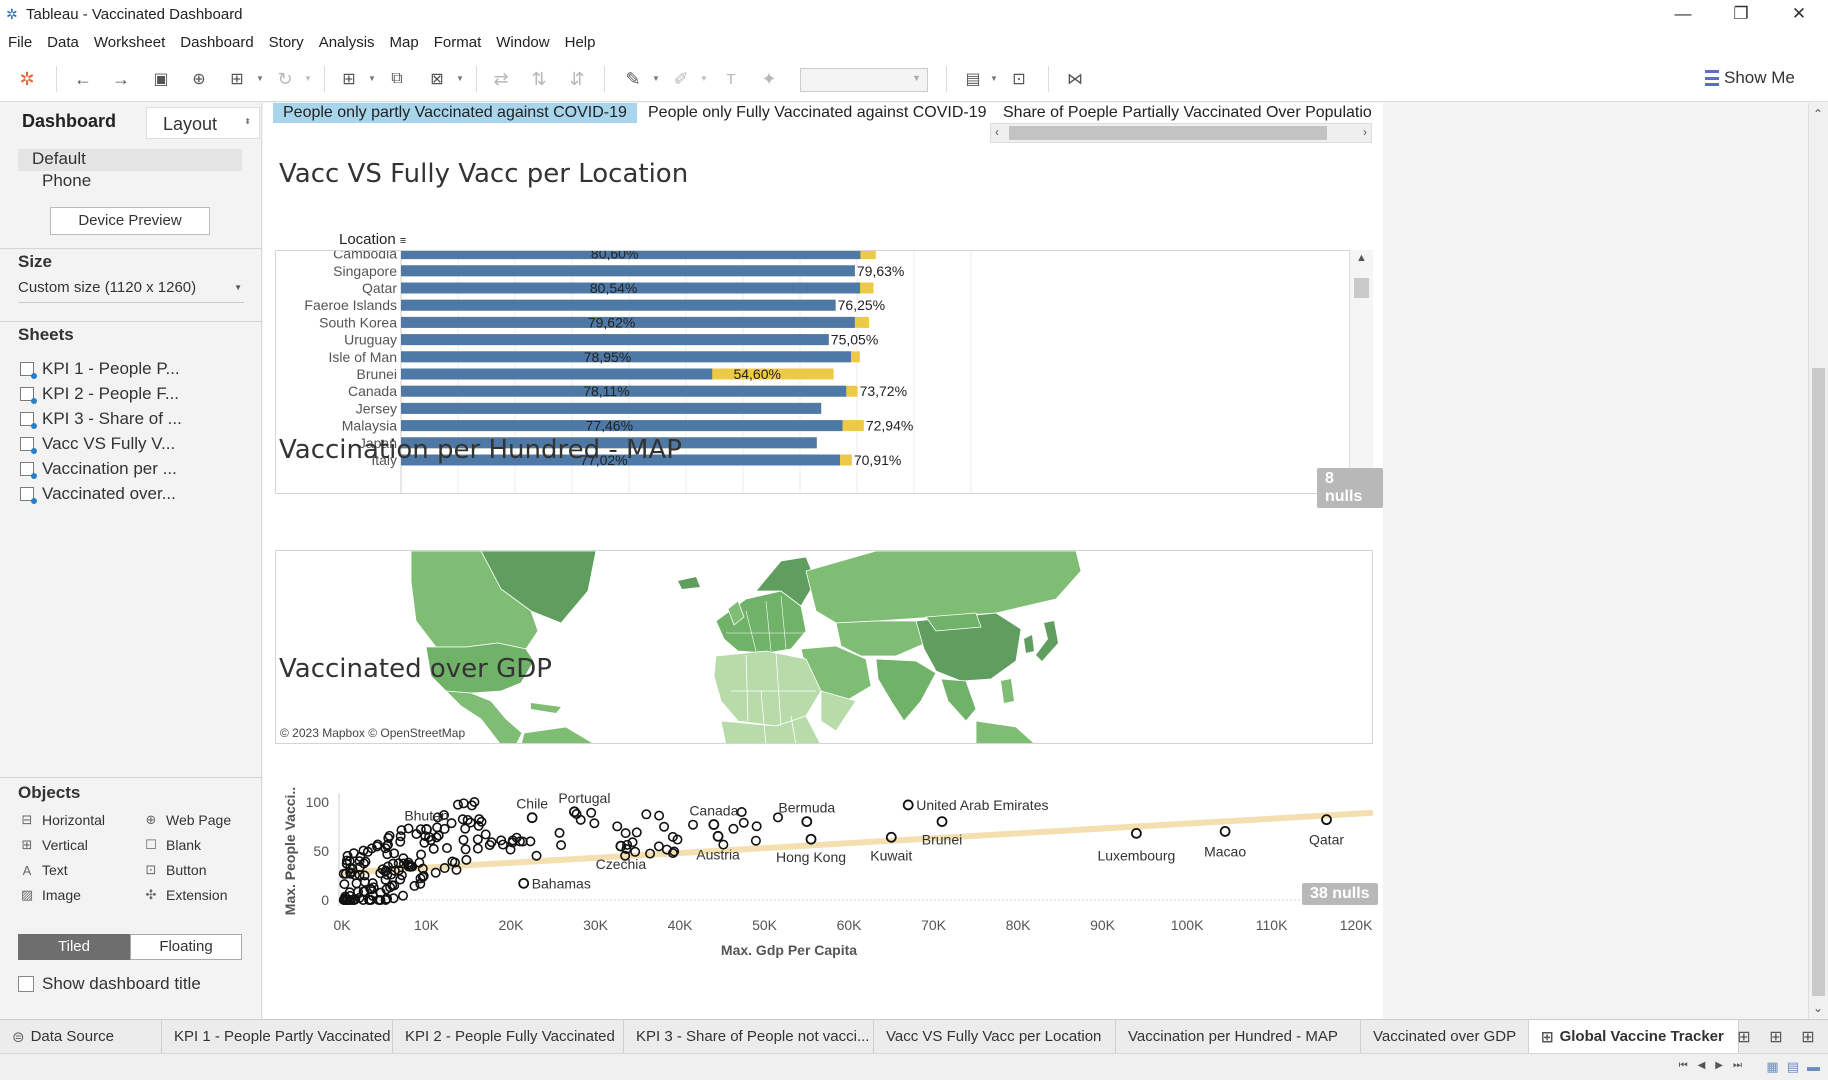 The height and width of the screenshot is (1080, 1828). What do you see at coordinates (1365, 132) in the screenshot?
I see `scroll-right-icon: ›` at bounding box center [1365, 132].